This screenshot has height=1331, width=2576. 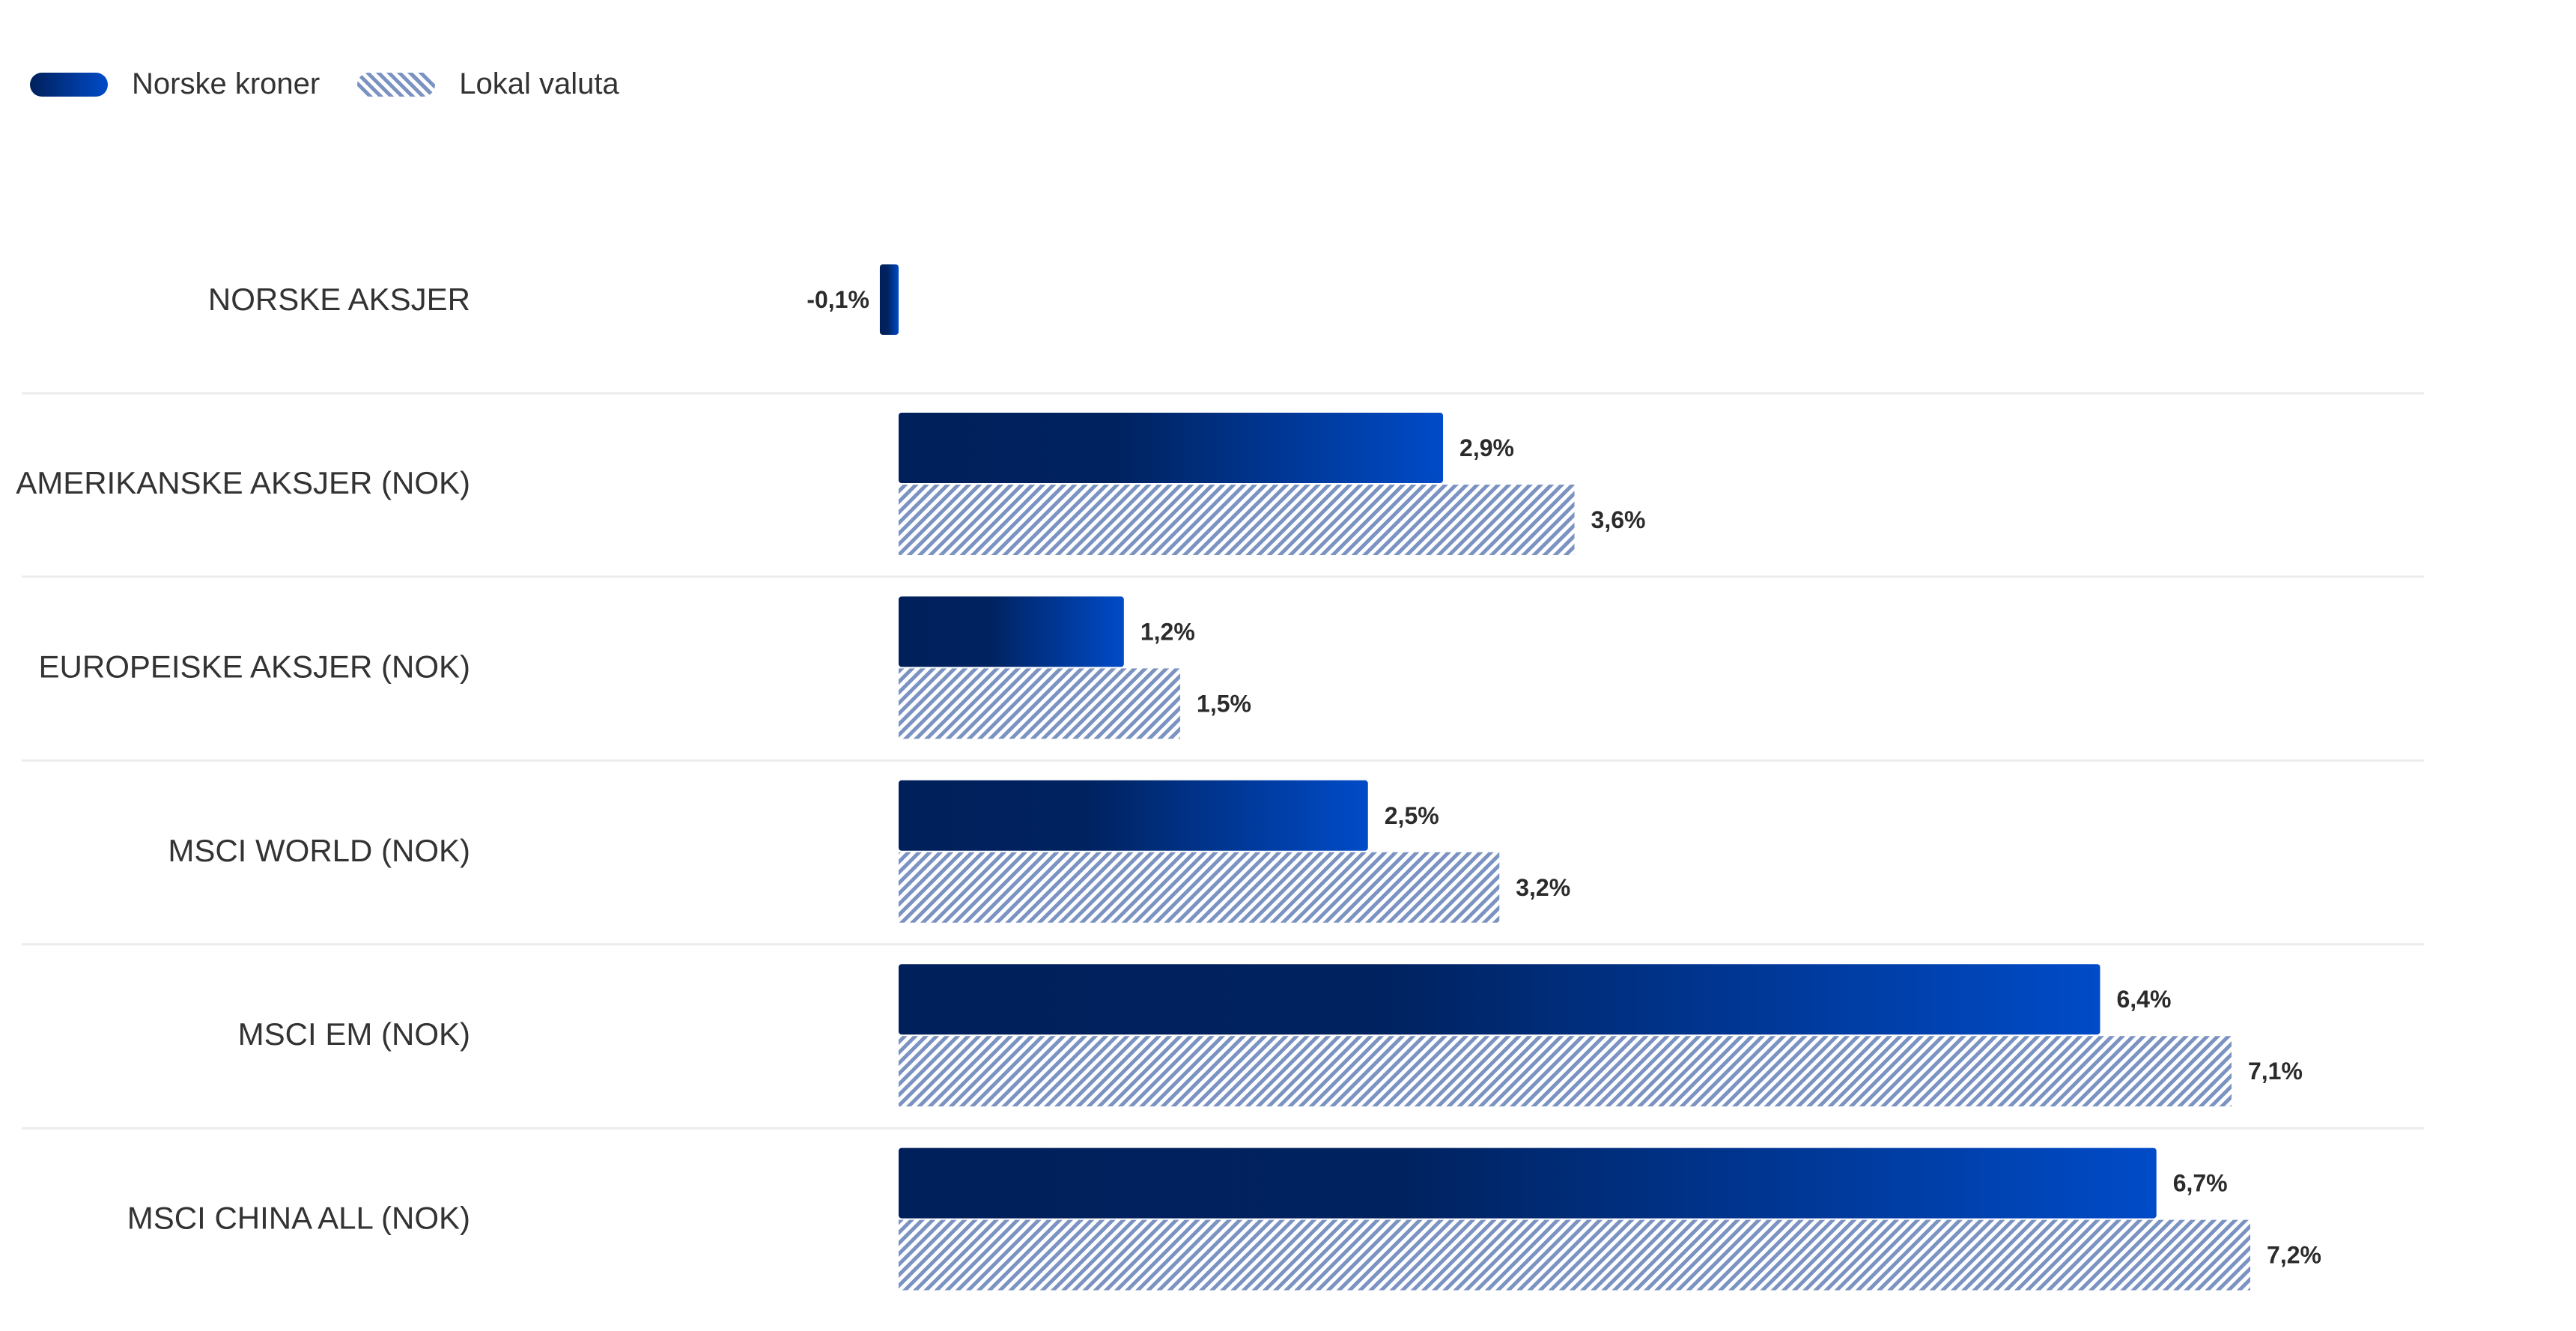 What do you see at coordinates (1618, 520) in the screenshot?
I see `data-label: 3,6%` at bounding box center [1618, 520].